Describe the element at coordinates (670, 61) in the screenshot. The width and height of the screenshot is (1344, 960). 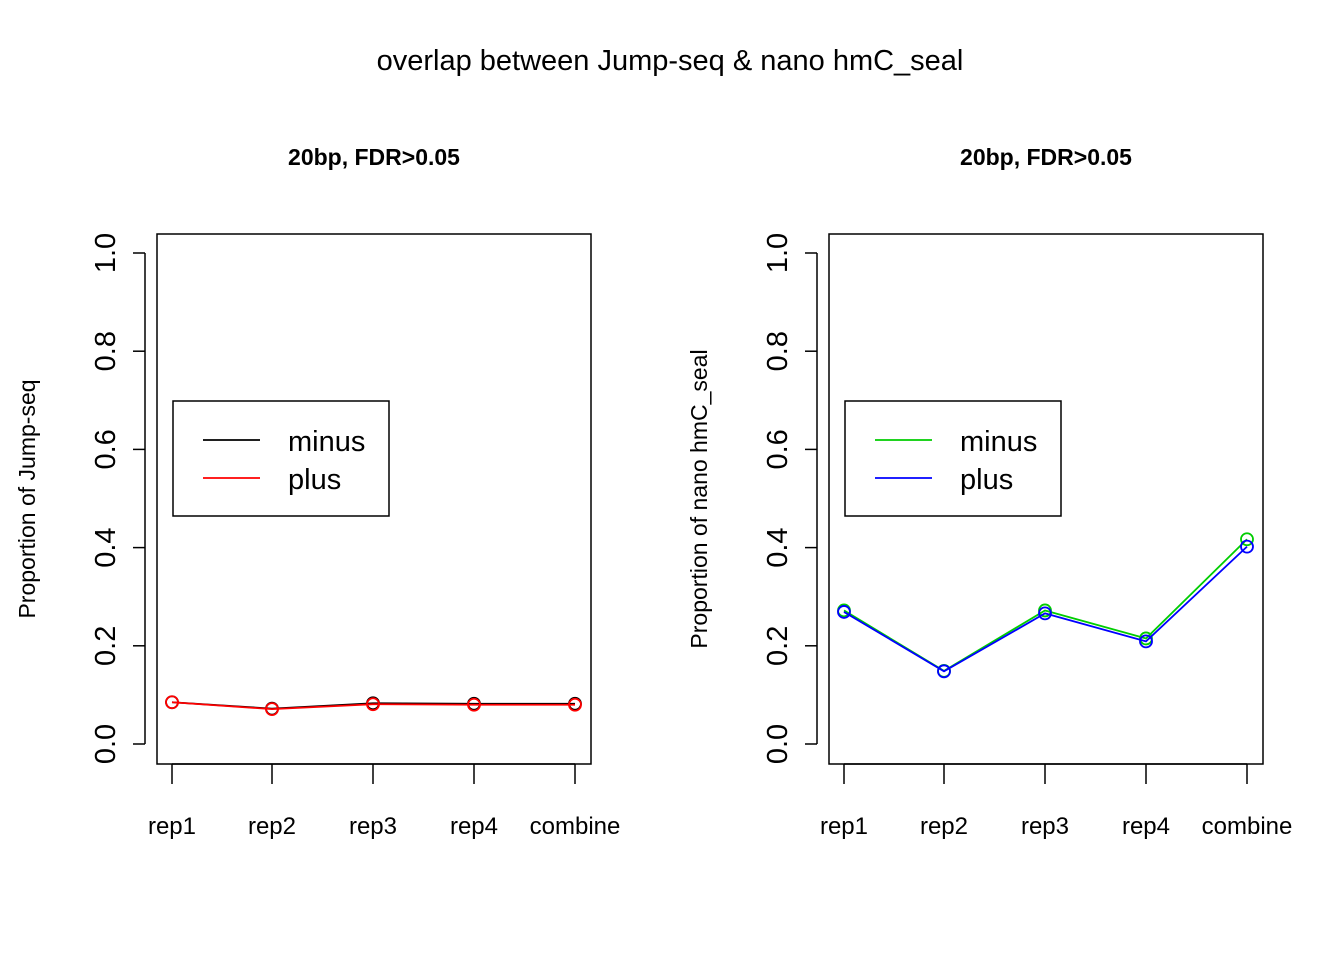
I see `main-title: overlap between Jump-seq & nano hmC_seal` at that location.